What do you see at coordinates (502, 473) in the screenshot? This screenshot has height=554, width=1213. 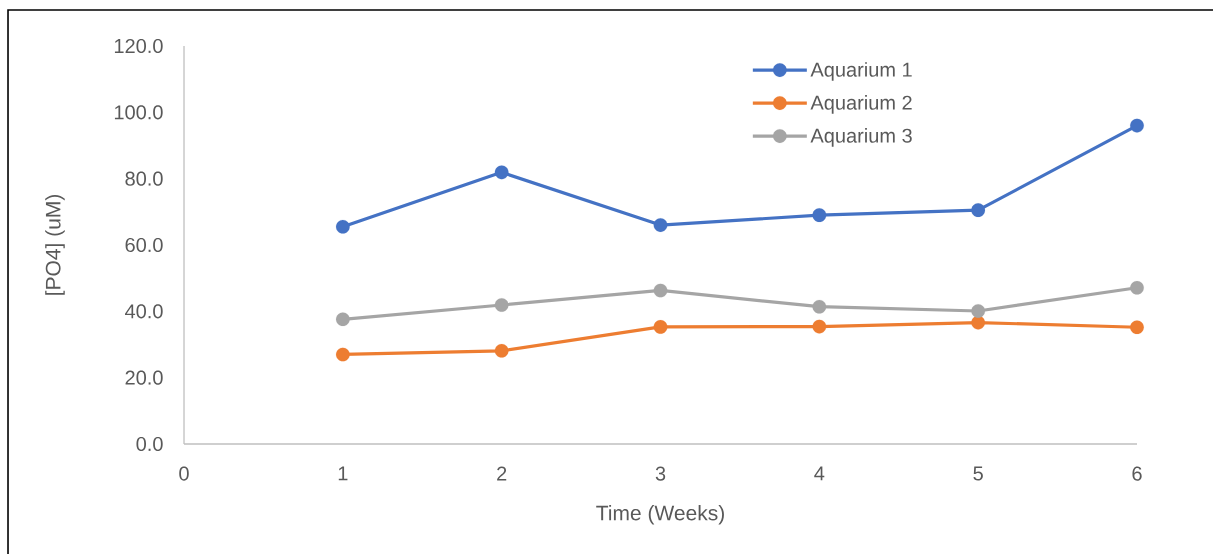 I see `x-tick-label: 2` at bounding box center [502, 473].